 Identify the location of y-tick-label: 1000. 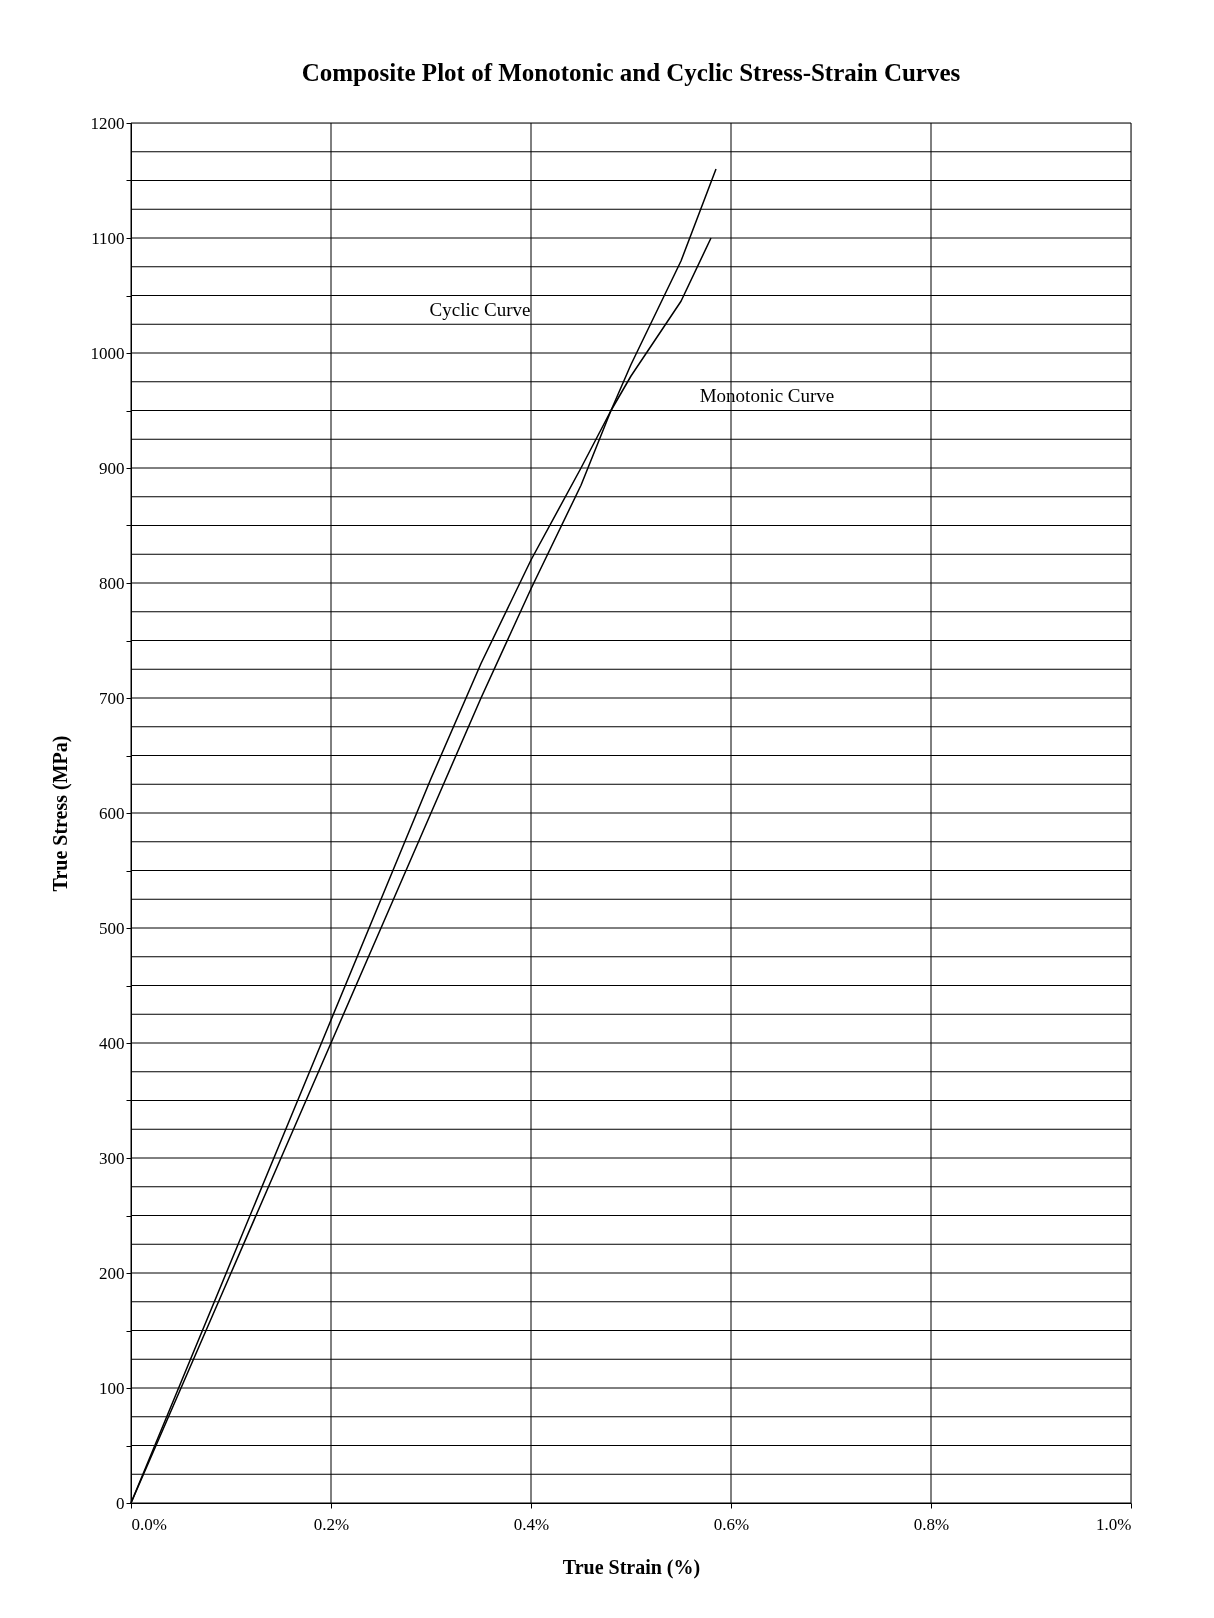
(107, 353).